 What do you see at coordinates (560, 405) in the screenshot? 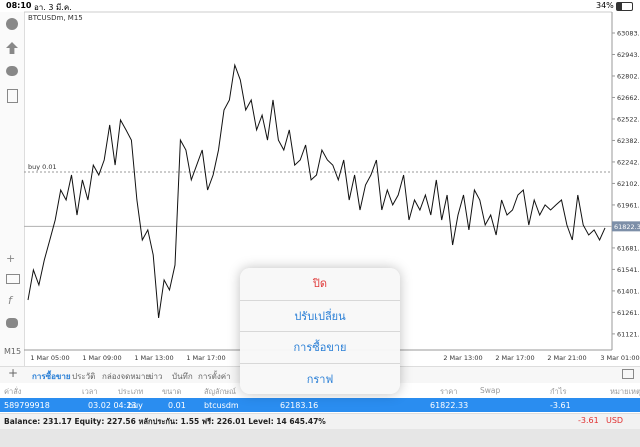
I see `cell: -3.61` at bounding box center [560, 405].